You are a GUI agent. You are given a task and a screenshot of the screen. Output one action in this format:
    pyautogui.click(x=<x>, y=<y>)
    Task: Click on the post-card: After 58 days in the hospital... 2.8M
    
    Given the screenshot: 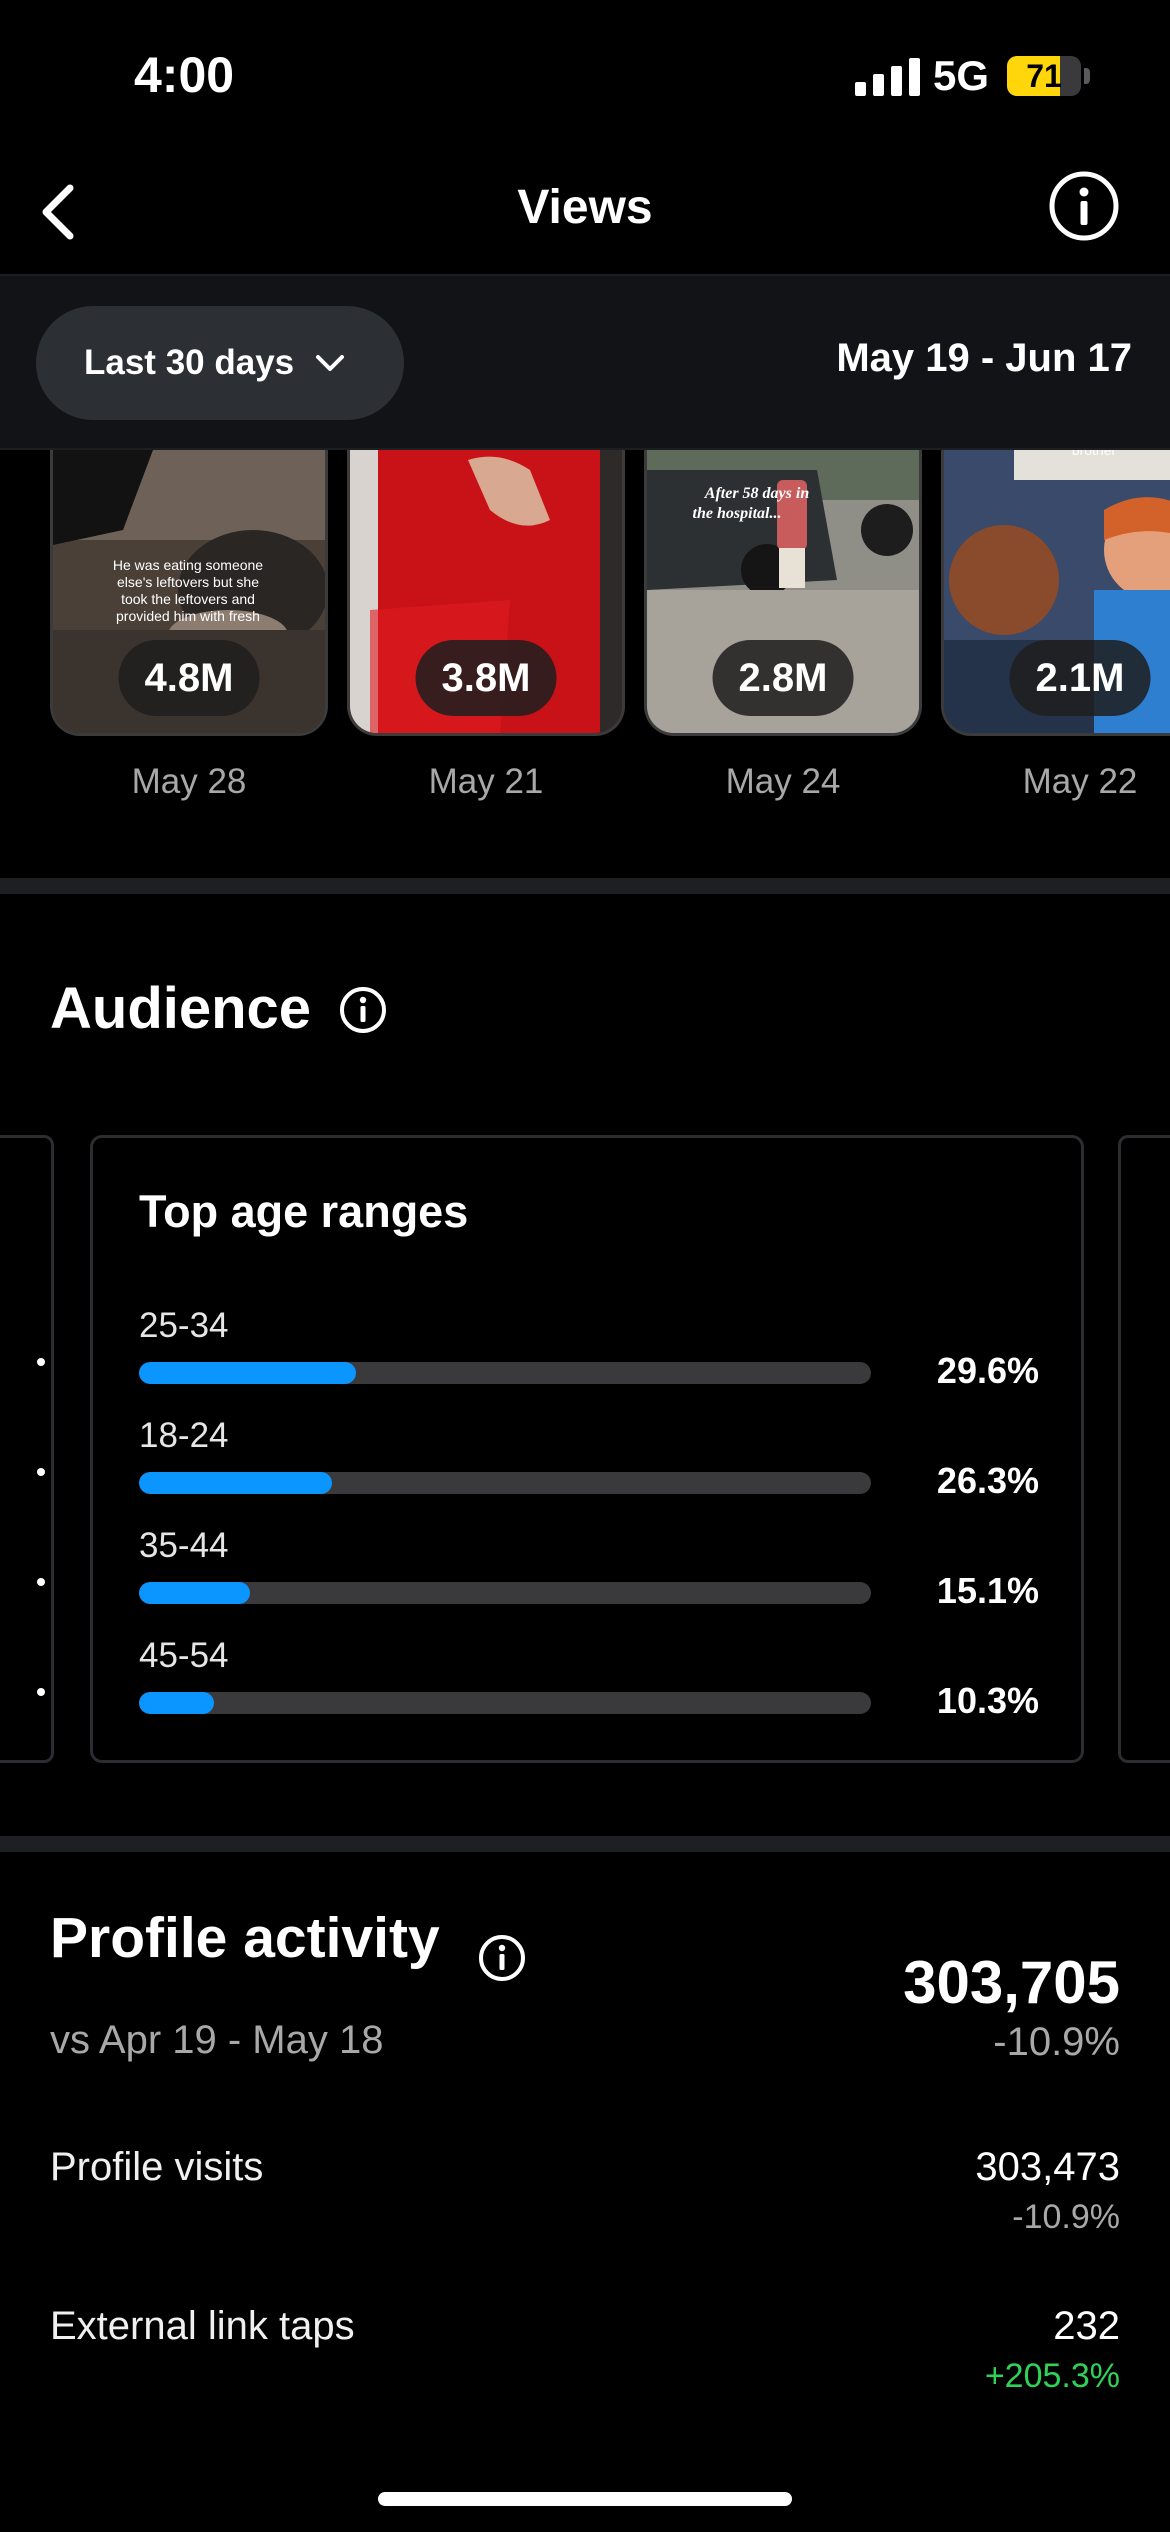 What is the action you would take?
    pyautogui.click(x=783, y=593)
    